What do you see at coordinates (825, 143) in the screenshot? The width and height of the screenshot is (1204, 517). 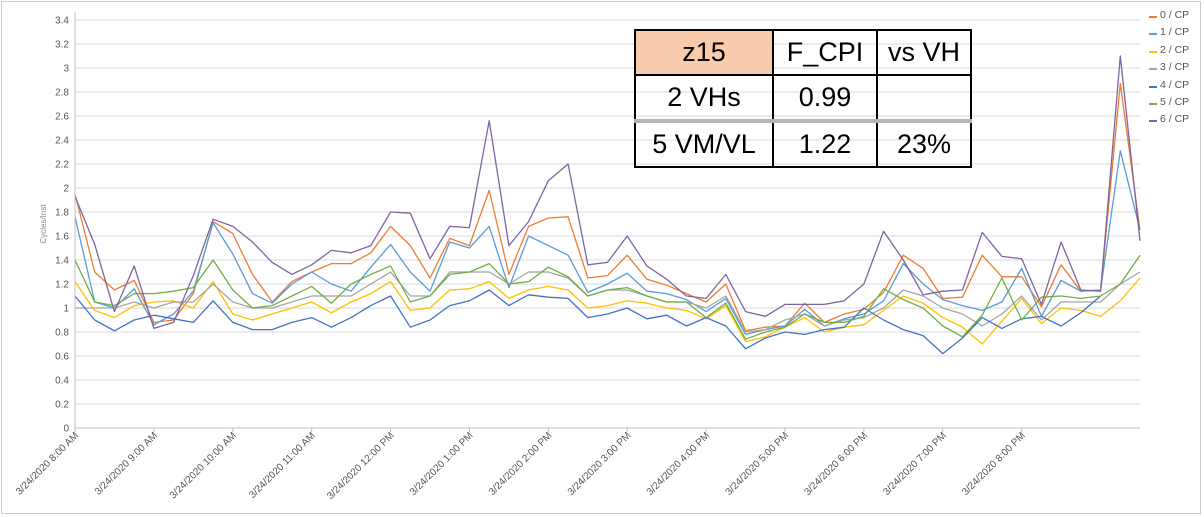 I see `table-cell: 1.22` at bounding box center [825, 143].